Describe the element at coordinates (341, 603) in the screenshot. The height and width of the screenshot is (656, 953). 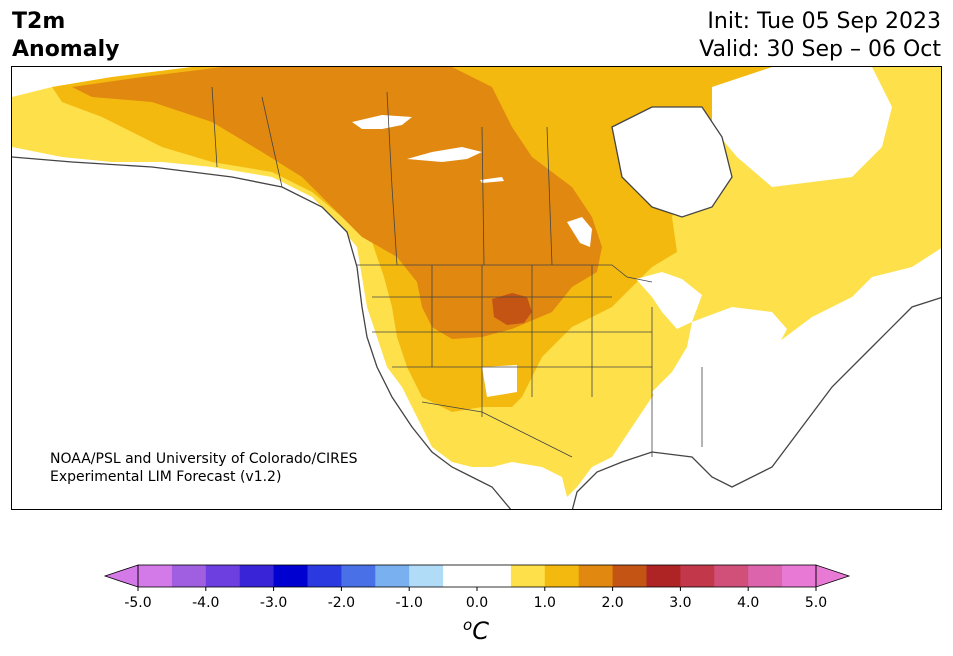
I see `colorbar-tick-label: -2.0` at that location.